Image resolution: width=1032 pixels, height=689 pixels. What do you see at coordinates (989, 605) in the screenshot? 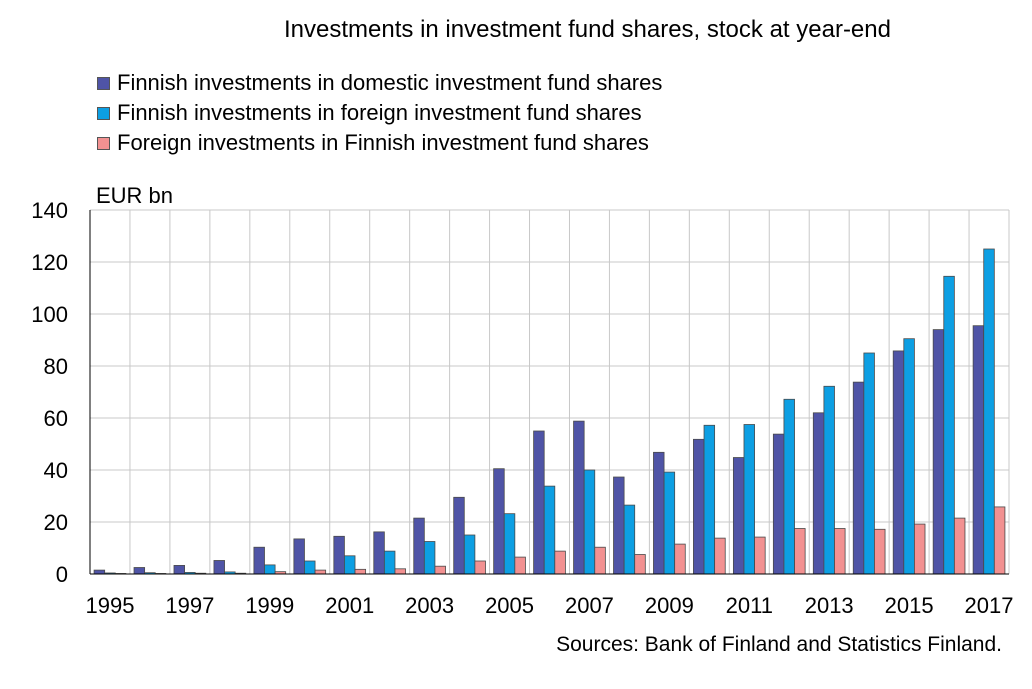
I see `x-tick-label: 2017` at bounding box center [989, 605].